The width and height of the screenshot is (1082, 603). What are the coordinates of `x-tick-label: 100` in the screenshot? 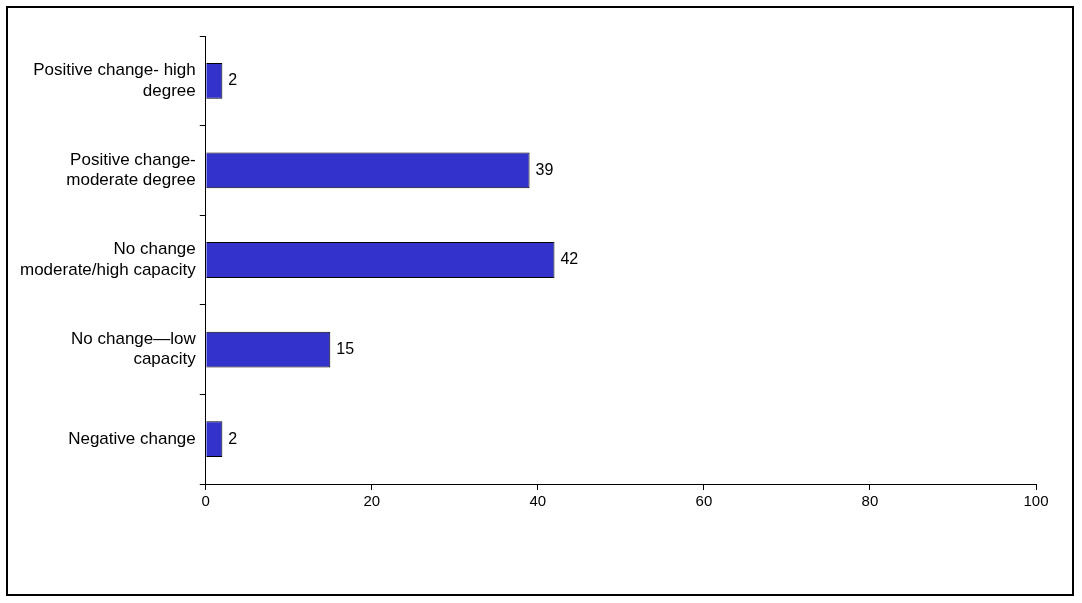 It's located at (1036, 501).